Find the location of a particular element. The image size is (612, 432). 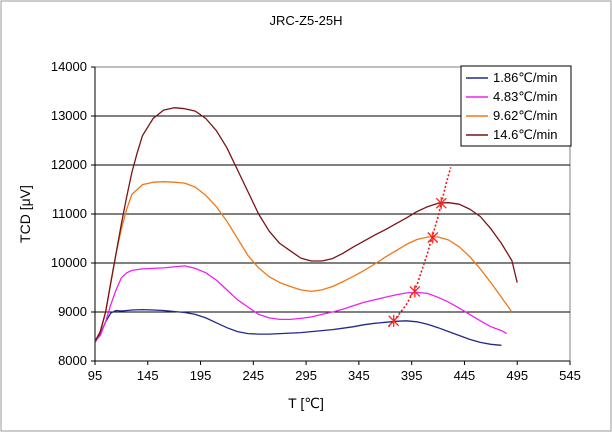

xtick-label-195: 195 is located at coordinates (201, 375).